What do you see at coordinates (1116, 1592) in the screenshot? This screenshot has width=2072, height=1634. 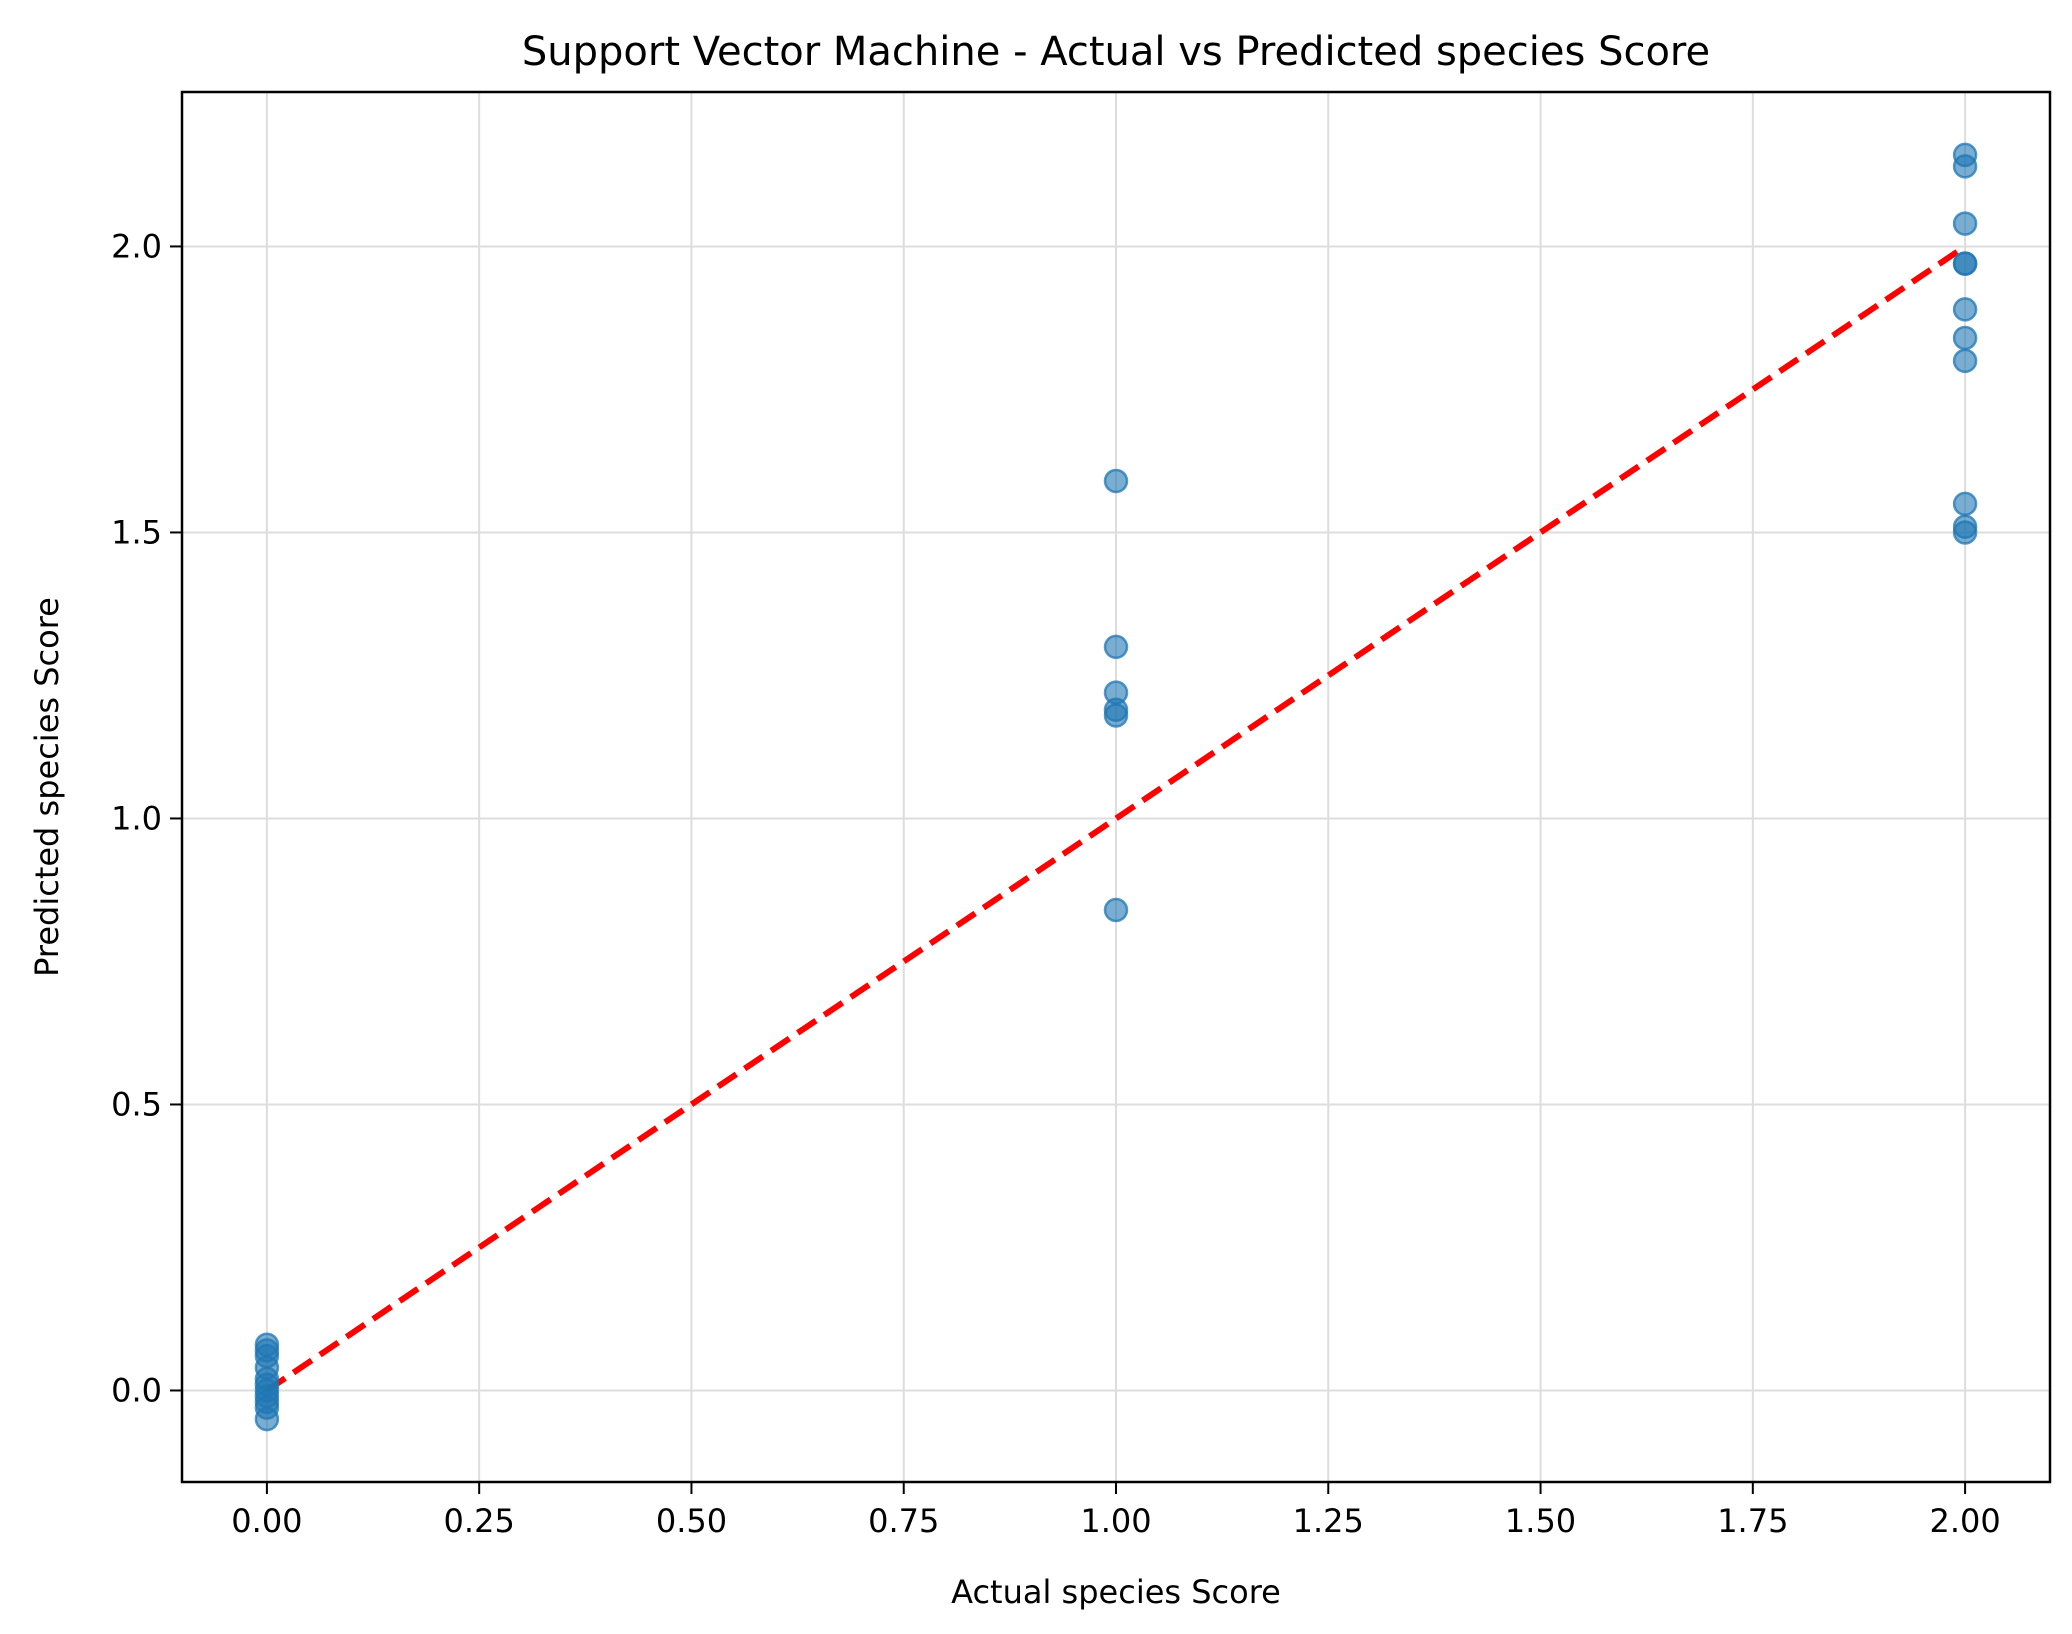 I see `x-axis-label: Actual species Score` at bounding box center [1116, 1592].